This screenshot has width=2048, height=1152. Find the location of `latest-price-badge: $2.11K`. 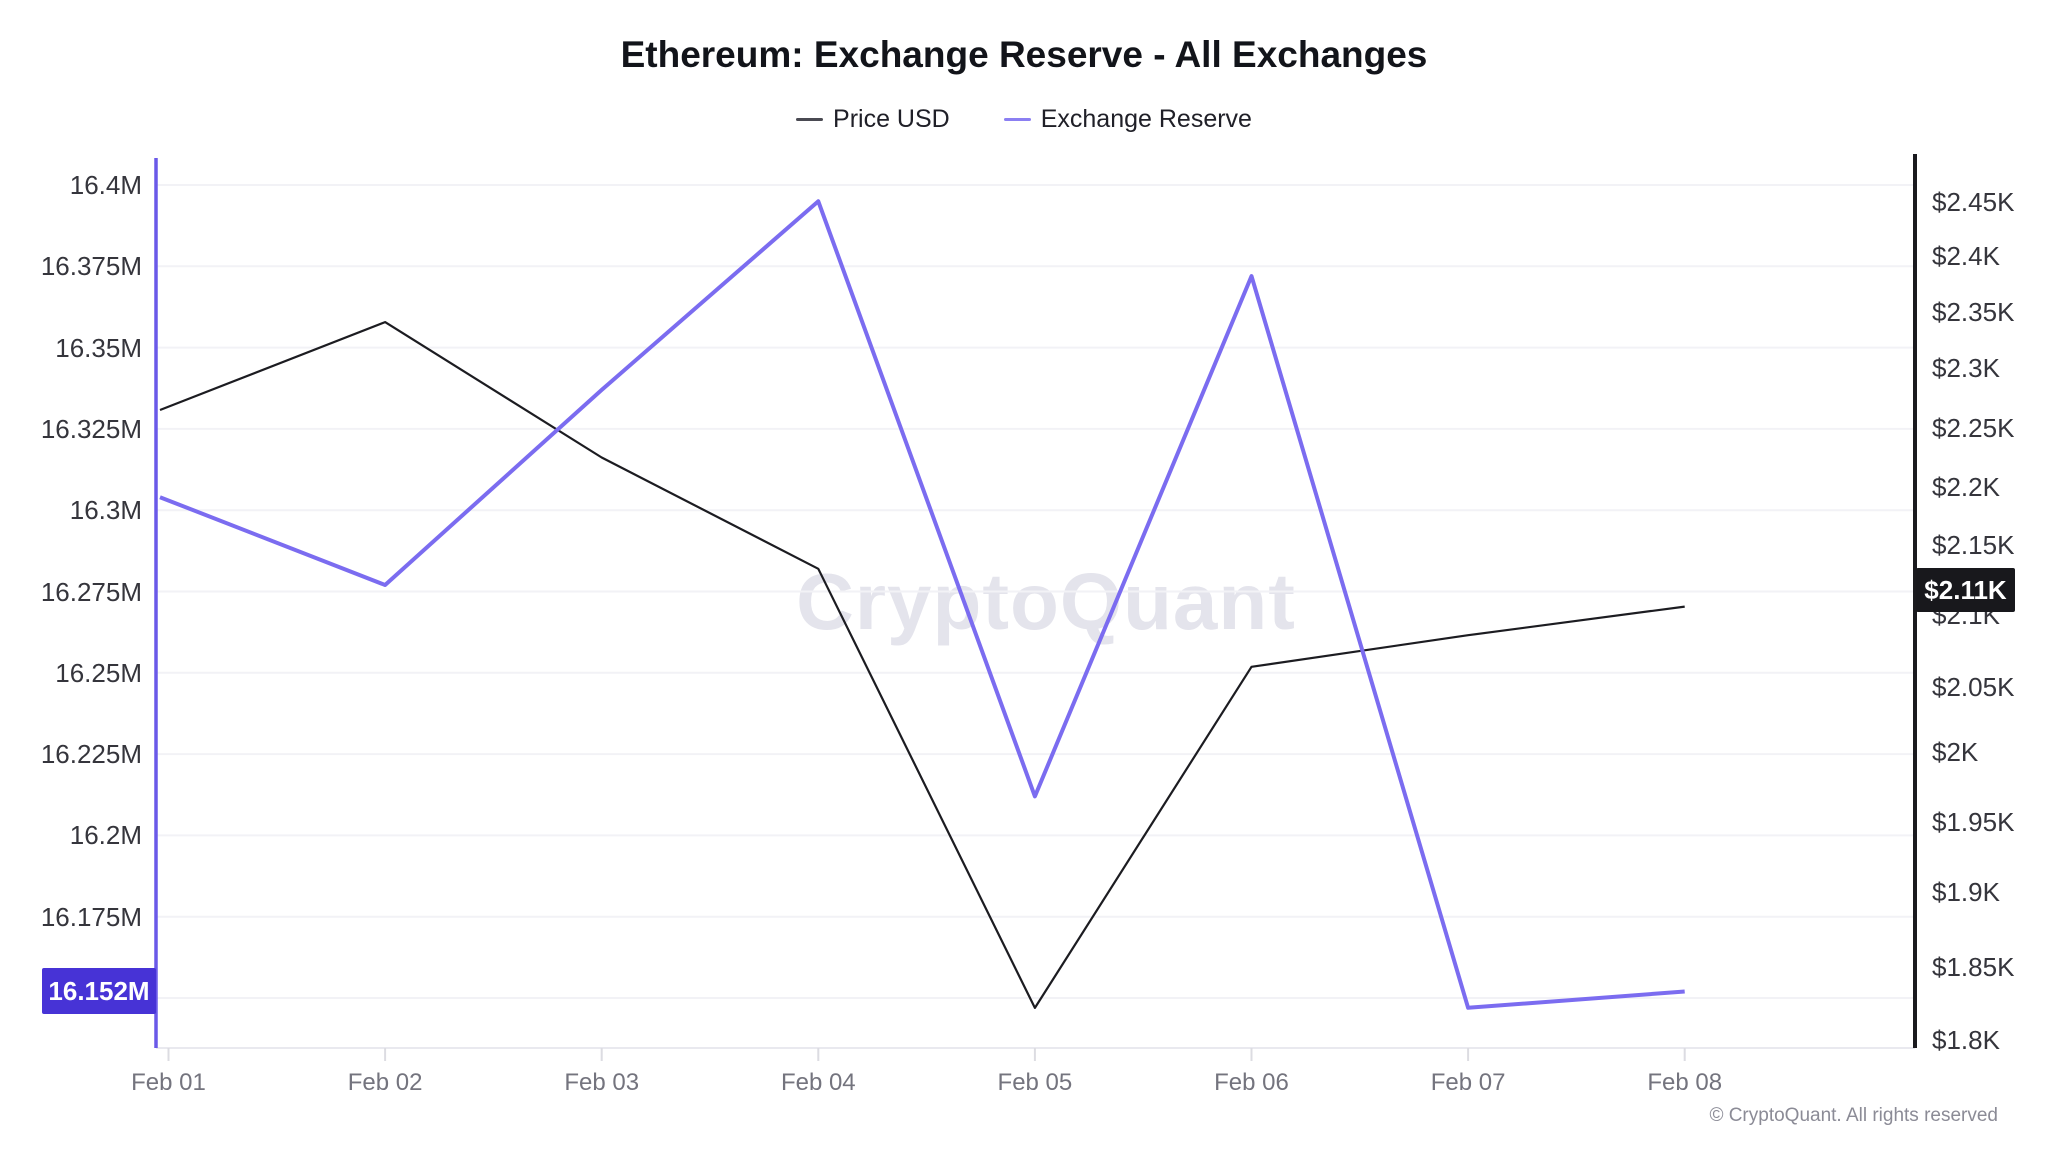

latest-price-badge: $2.11K is located at coordinates (1965, 590).